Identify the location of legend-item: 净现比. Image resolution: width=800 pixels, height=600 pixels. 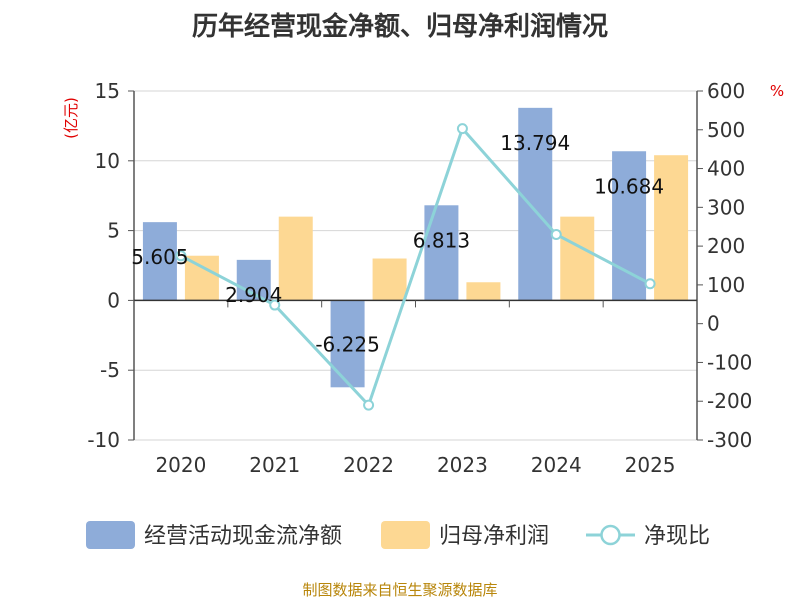
(648, 536).